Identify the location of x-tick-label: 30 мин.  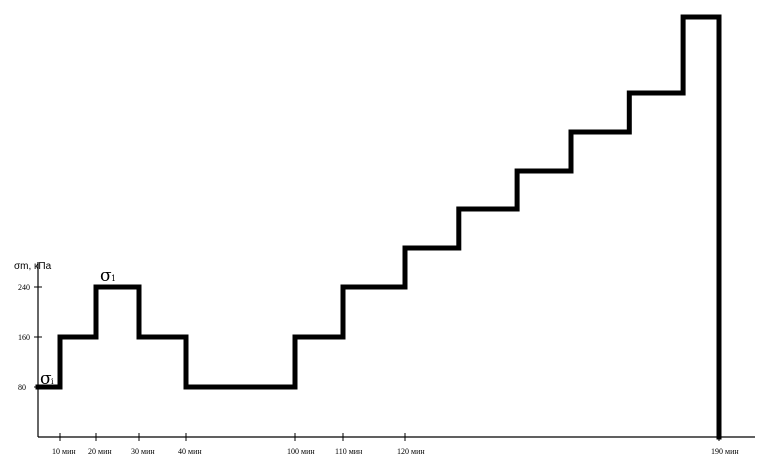
(143, 451).